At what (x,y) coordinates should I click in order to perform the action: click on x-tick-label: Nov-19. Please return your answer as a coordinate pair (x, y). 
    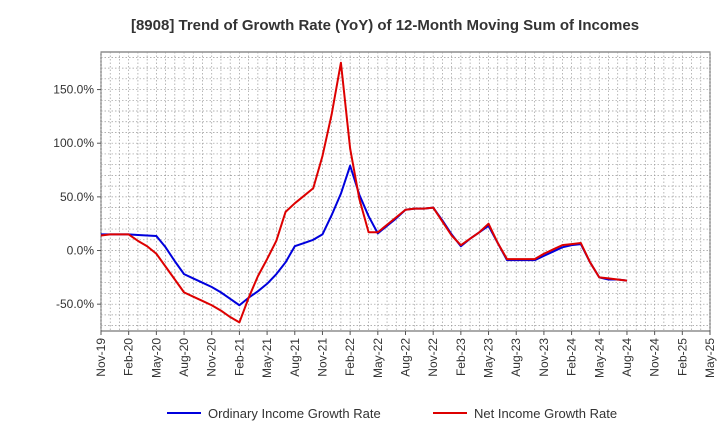
    Looking at the image, I should click on (101, 357).